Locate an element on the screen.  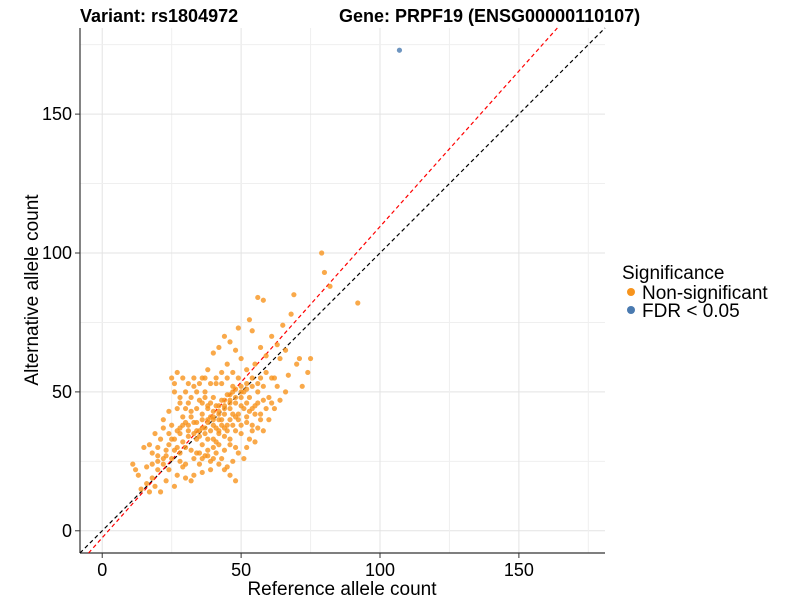
y-tick-label: 100 is located at coordinates (57, 253).